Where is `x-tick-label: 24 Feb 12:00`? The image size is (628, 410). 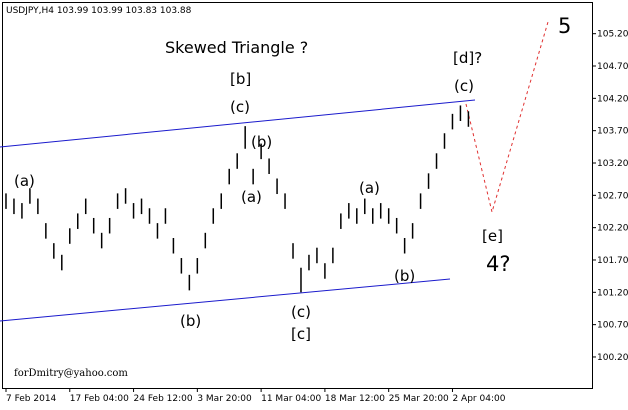 x-tick-label: 24 Feb 12:00 is located at coordinates (163, 399).